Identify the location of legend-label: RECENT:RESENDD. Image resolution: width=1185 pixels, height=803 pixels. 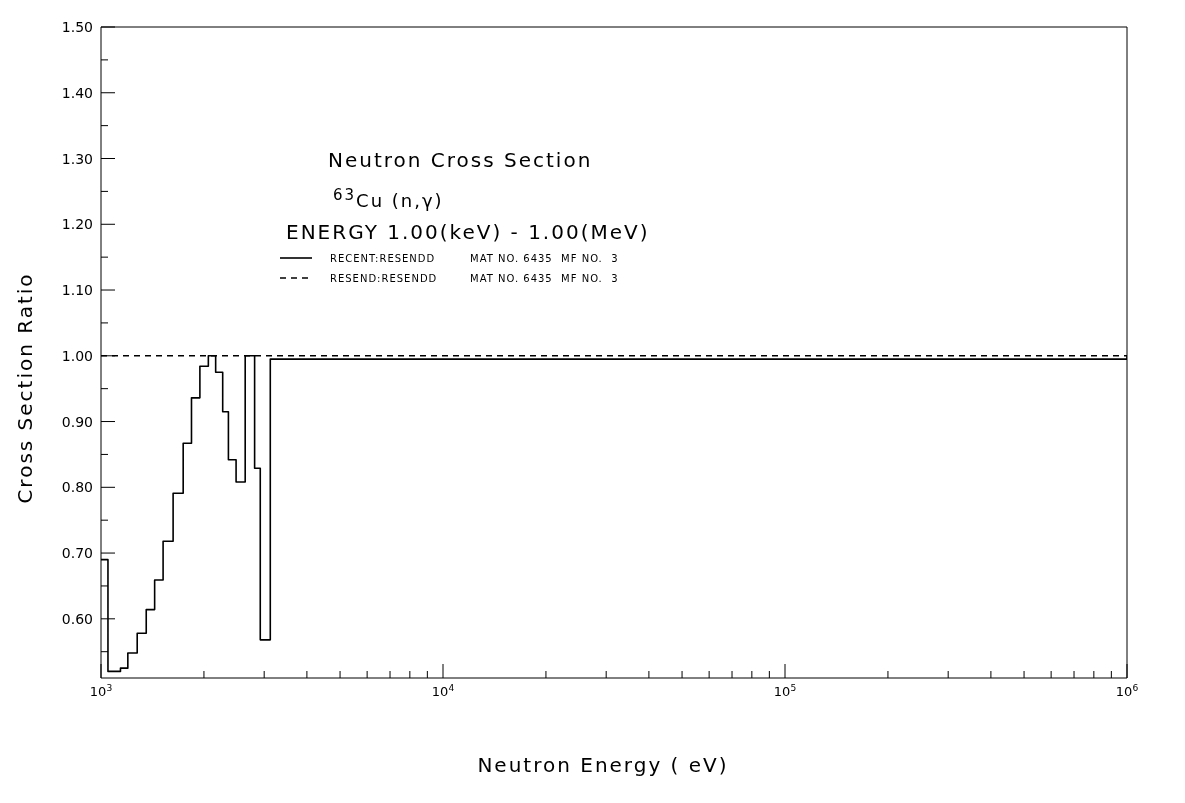
(383, 258).